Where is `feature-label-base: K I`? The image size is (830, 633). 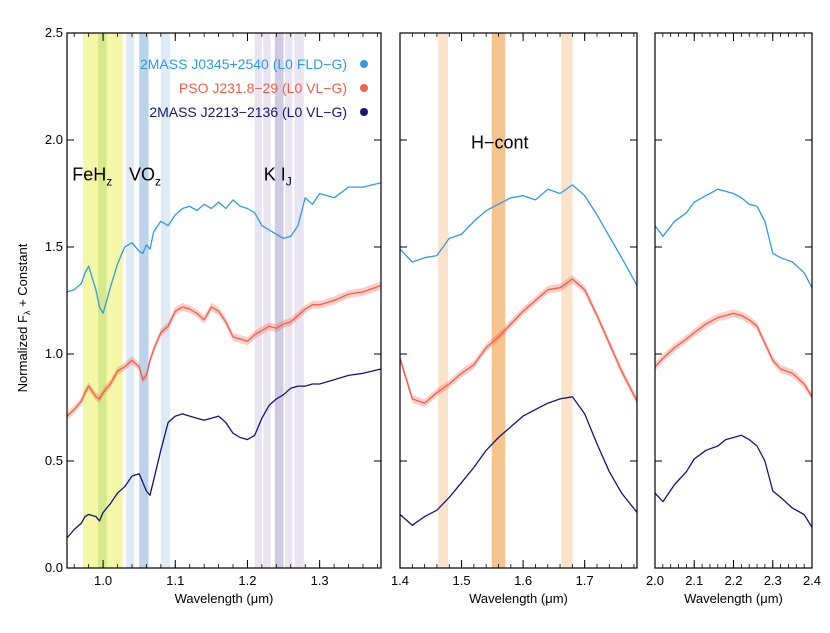
feature-label-base: K I is located at coordinates (275, 175).